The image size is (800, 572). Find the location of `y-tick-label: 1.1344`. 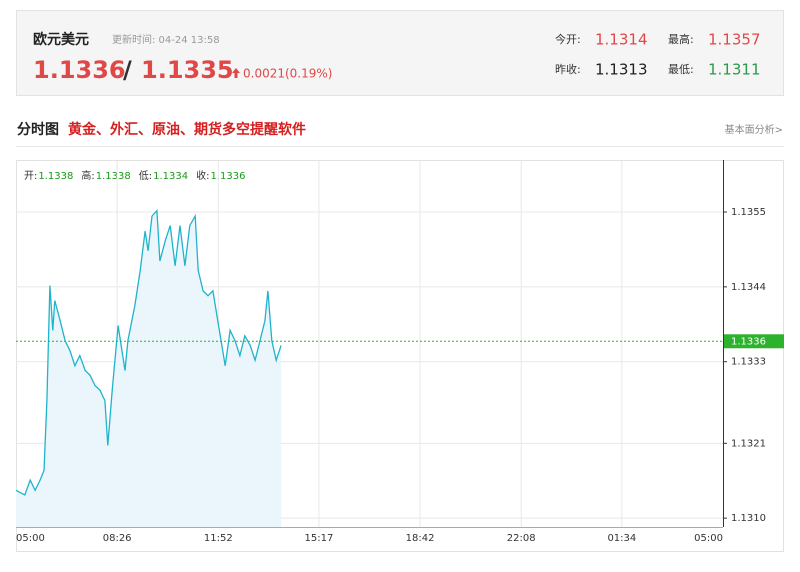

y-tick-label: 1.1344 is located at coordinates (748, 287).